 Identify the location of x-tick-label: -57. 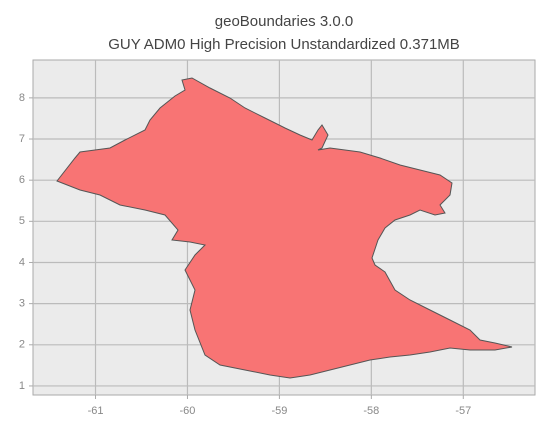
(463, 411).